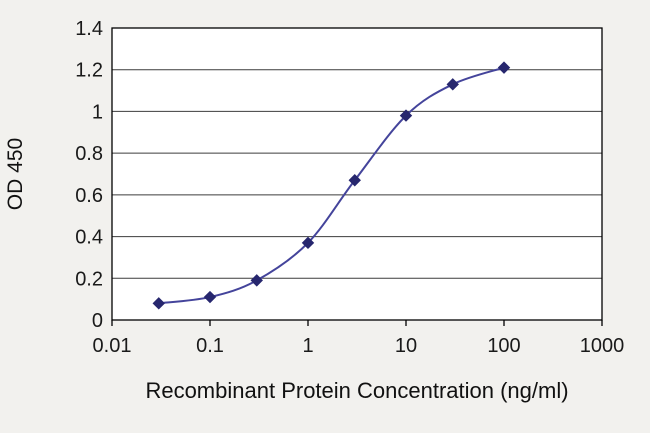 Image resolution: width=650 pixels, height=433 pixels. Describe the element at coordinates (112, 346) in the screenshot. I see `x-tick-label: 0.01` at that location.